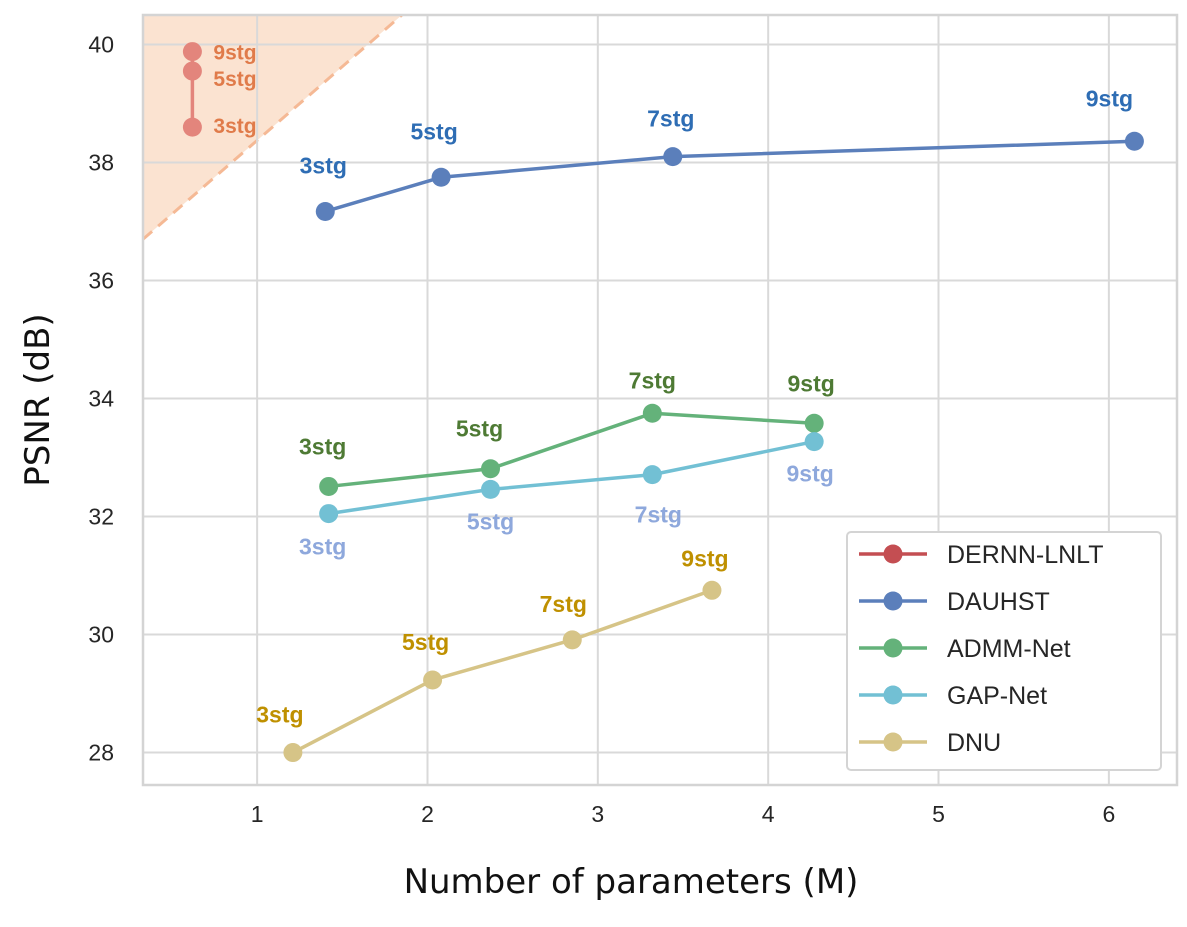 This screenshot has height=927, width=1187. Describe the element at coordinates (597, 814) in the screenshot. I see `x-tick-label: 3` at that location.